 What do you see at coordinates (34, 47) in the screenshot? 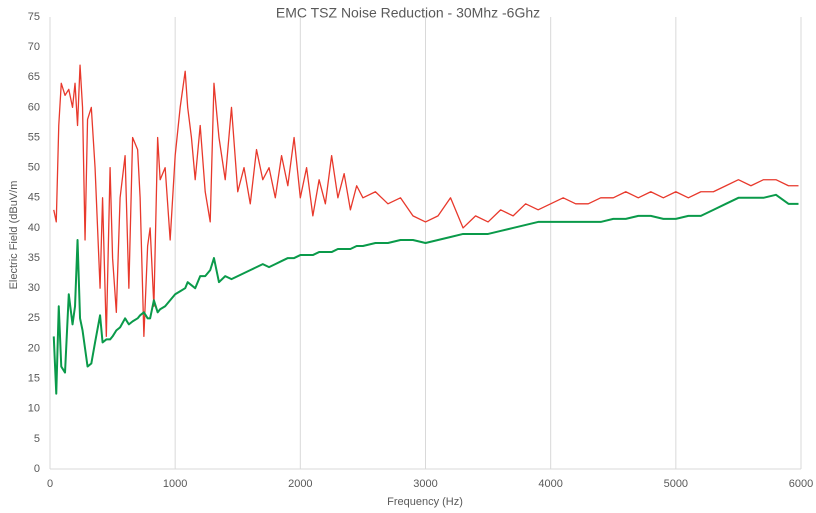
I see `y-tick-label: 70` at bounding box center [34, 47].